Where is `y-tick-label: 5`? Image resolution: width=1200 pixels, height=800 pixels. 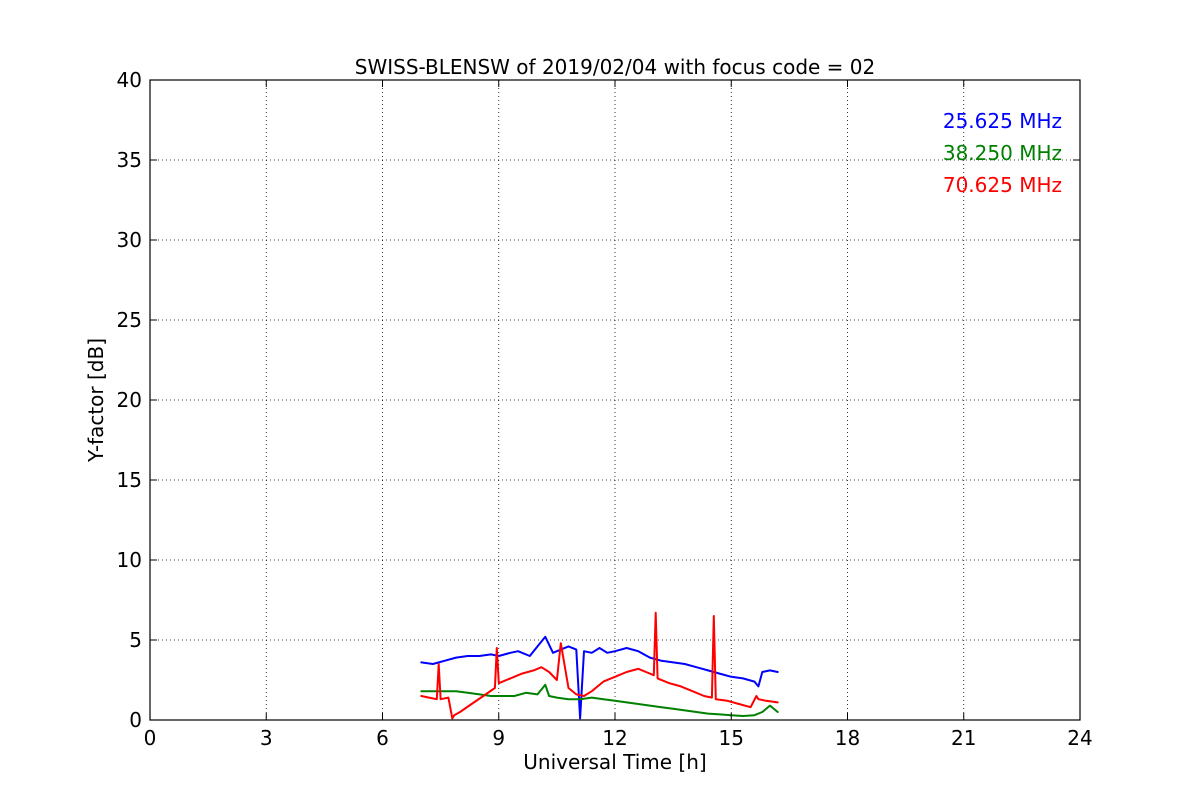
y-tick-label: 5 is located at coordinates (135, 640).